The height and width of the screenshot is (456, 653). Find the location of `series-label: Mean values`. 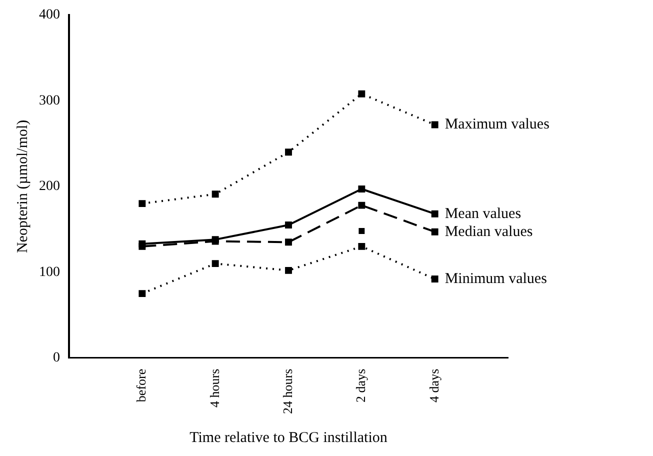

series-label: Mean values is located at coordinates (483, 214).